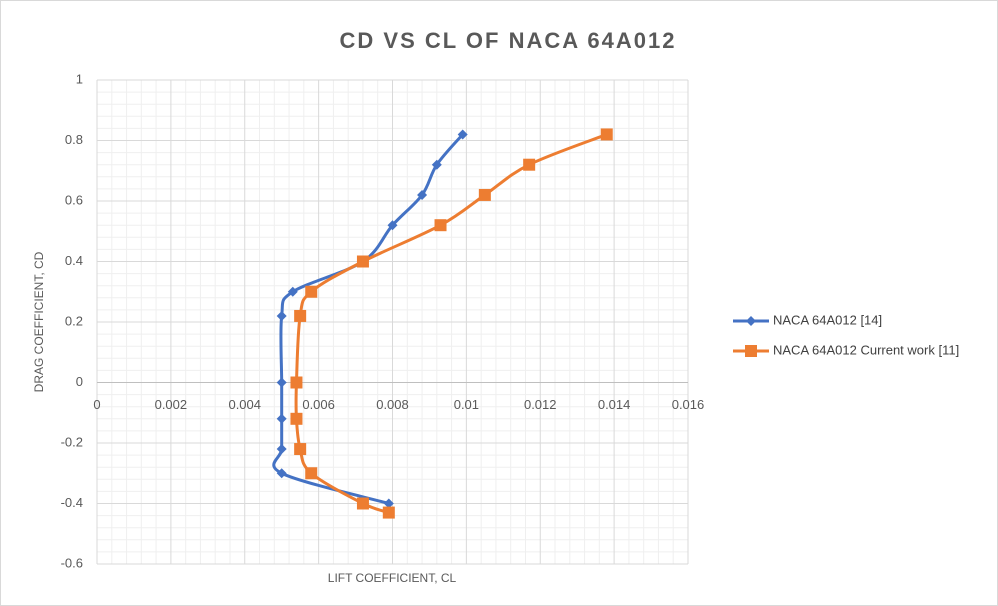  I want to click on y-axis-title: DRAG COEFFICIENT, CD, so click(39, 321).